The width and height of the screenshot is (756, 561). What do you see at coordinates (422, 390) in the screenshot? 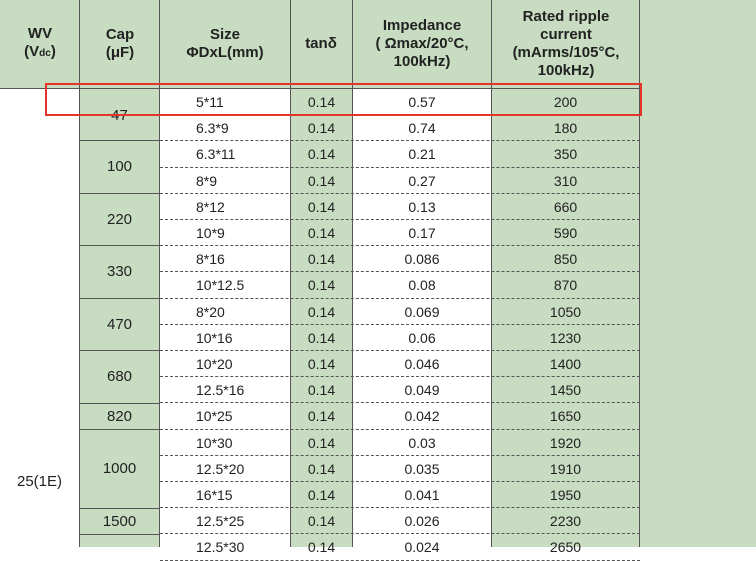
I see `row-imp-cell: 0.049` at bounding box center [422, 390].